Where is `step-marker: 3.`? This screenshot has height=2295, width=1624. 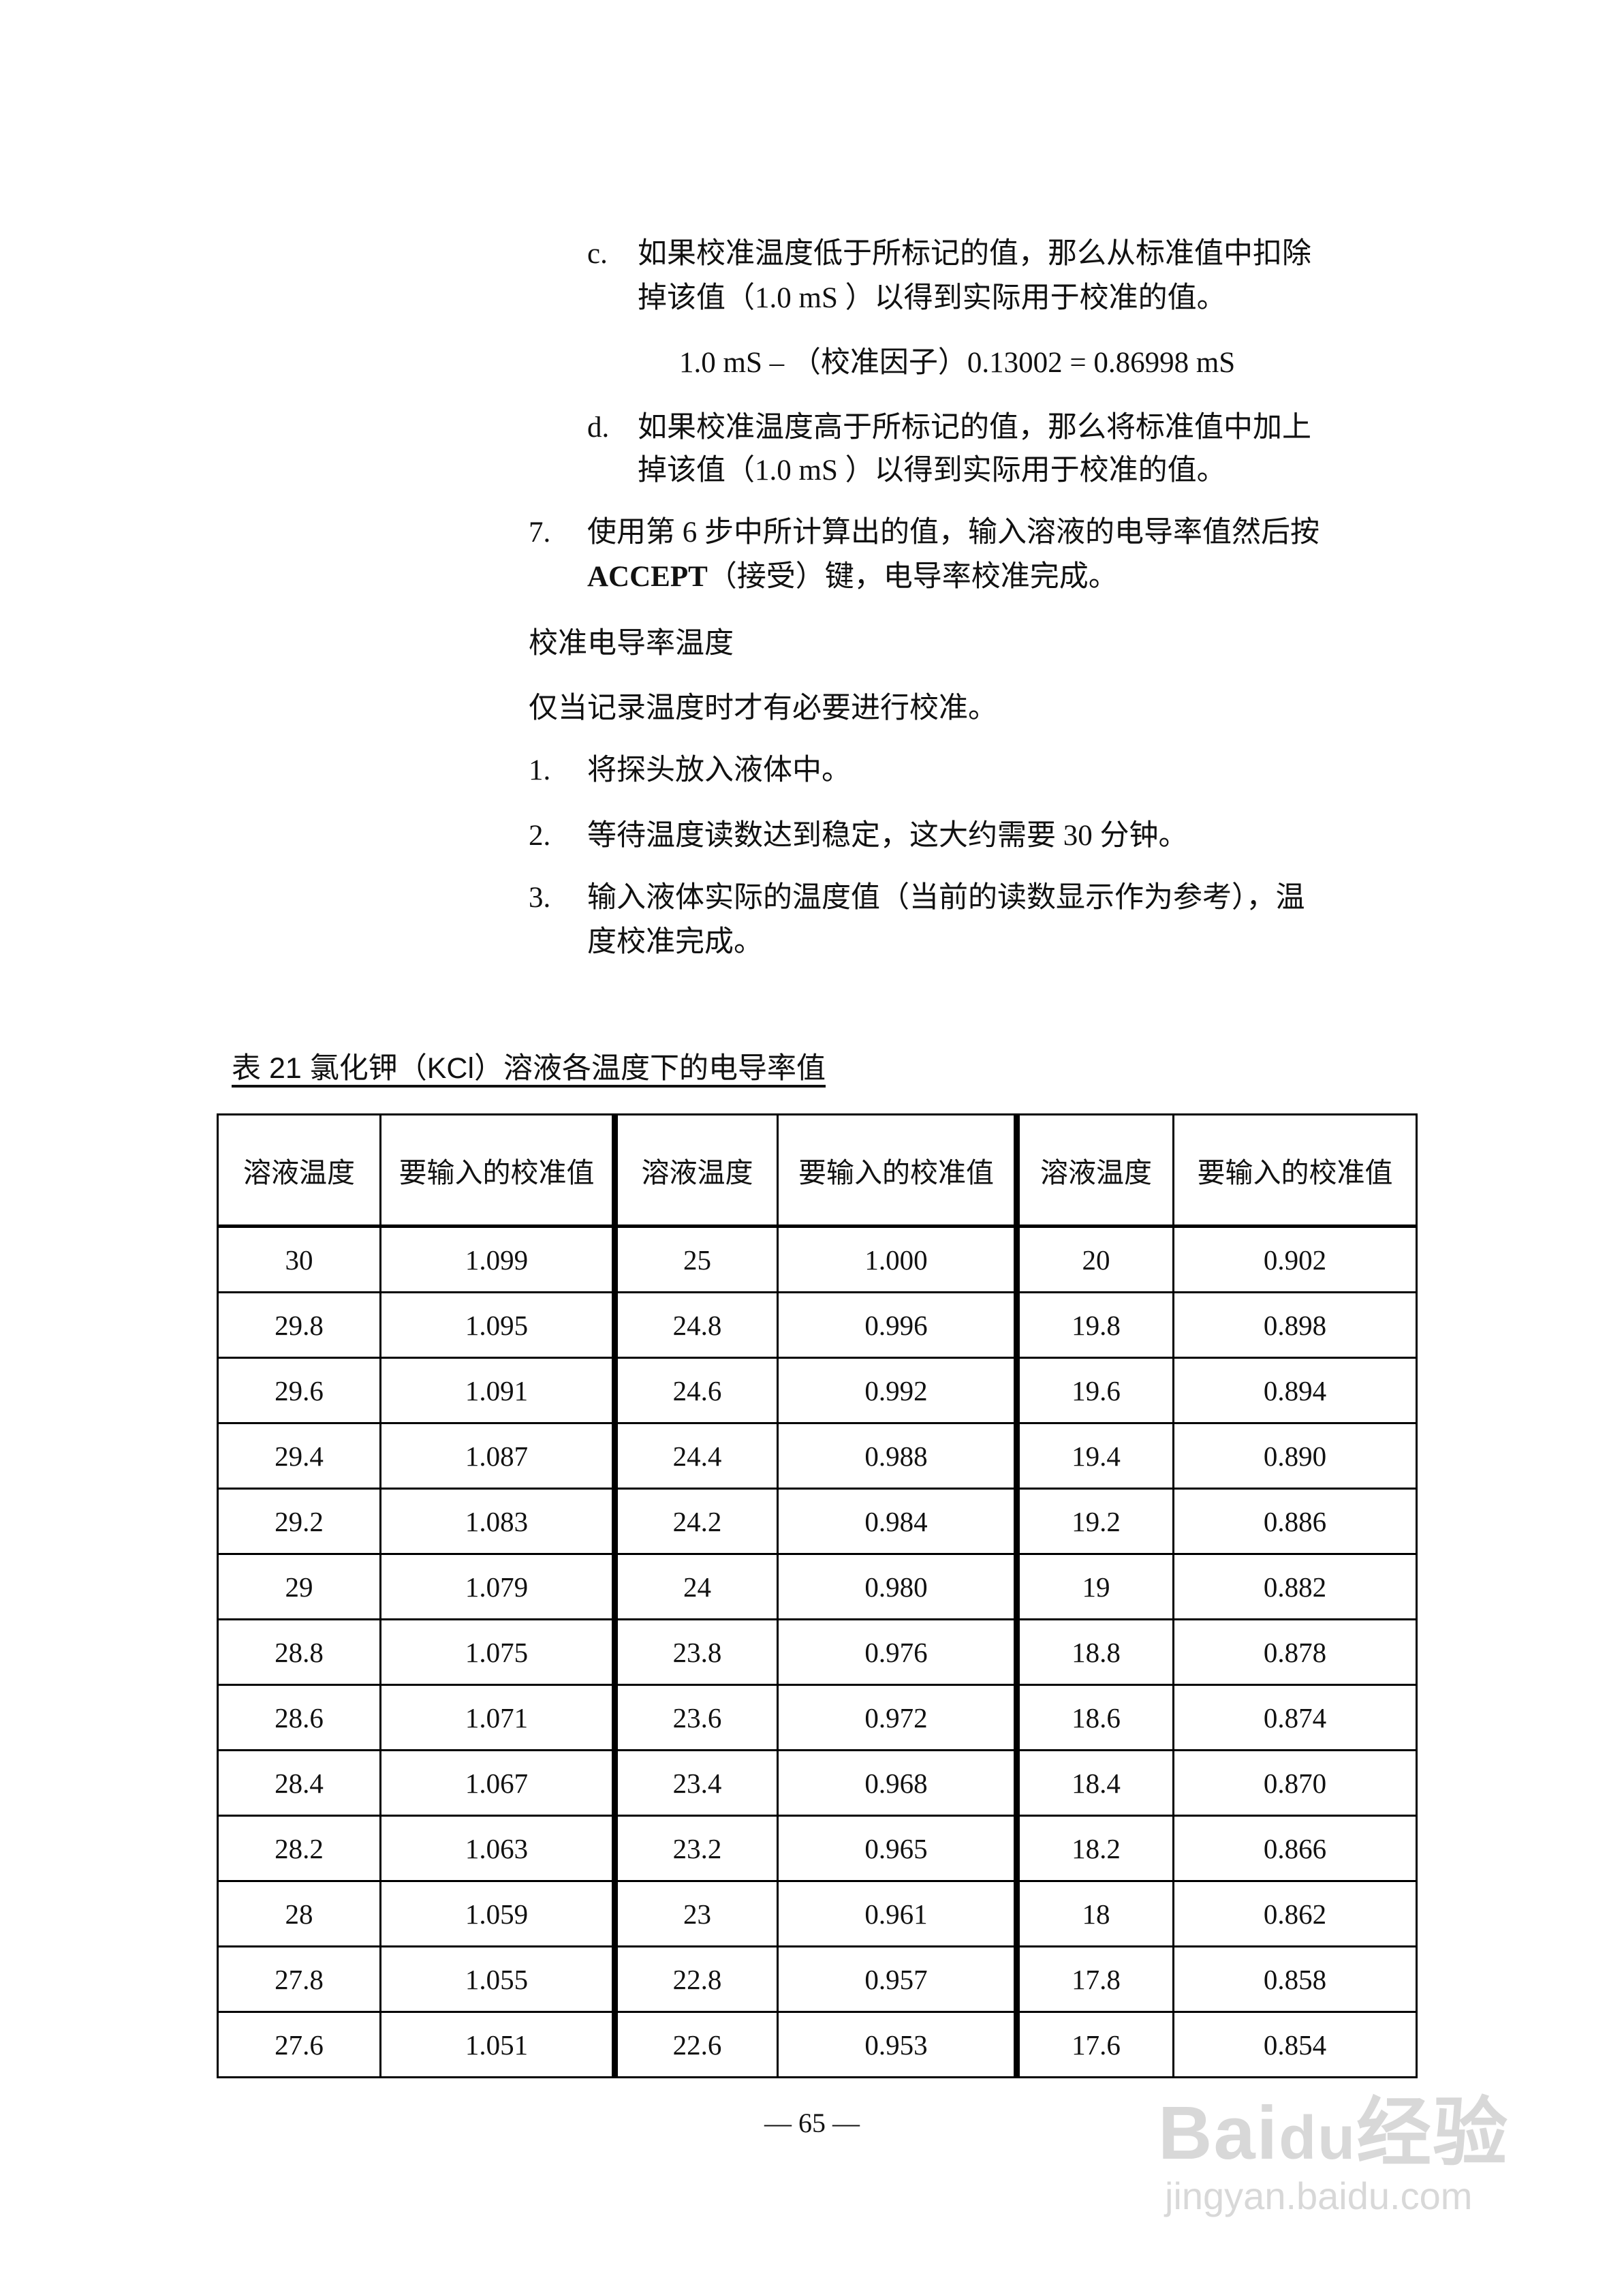 step-marker: 3. is located at coordinates (540, 898).